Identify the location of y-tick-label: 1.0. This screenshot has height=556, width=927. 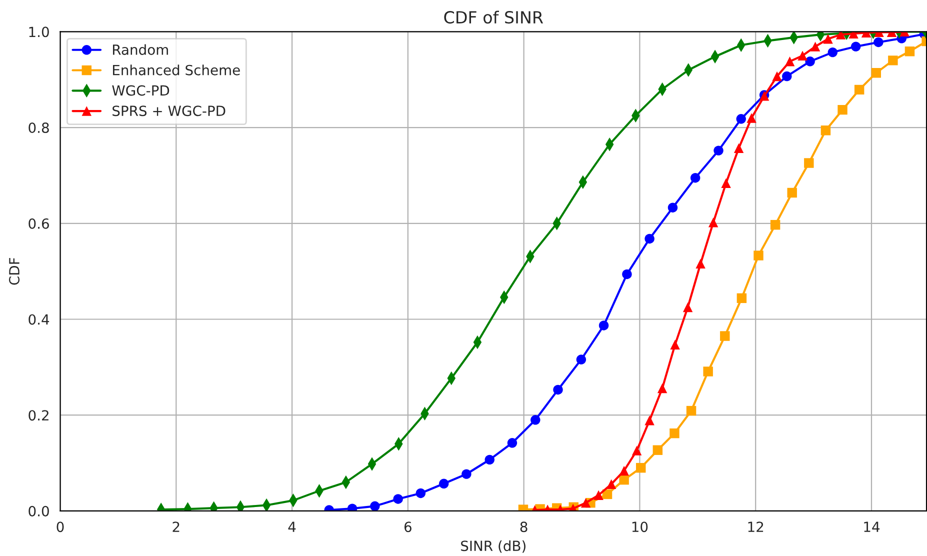
(39, 32).